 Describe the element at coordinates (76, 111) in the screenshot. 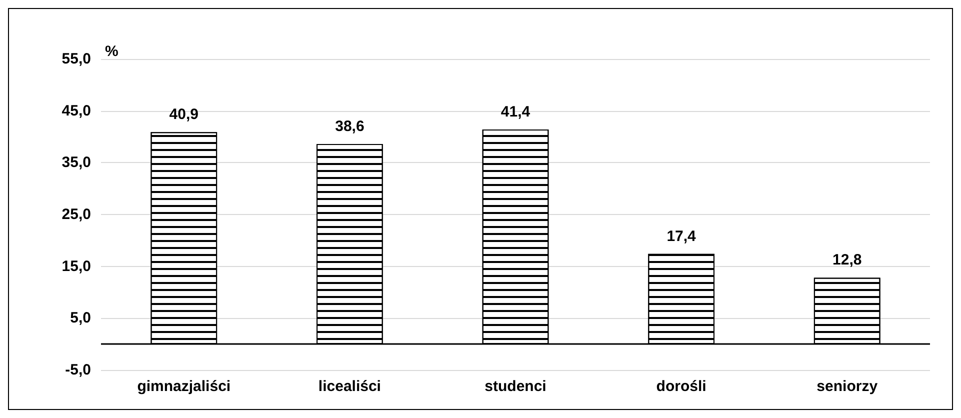

I see `y-tick-label: 45,0` at that location.